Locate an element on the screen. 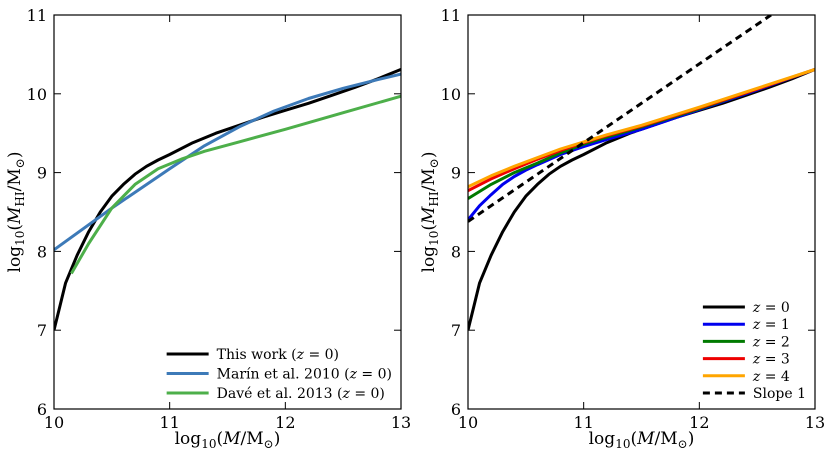 The image size is (830, 461). legend-label: Davé et al. 2013 (z = 0) is located at coordinates (301, 394).